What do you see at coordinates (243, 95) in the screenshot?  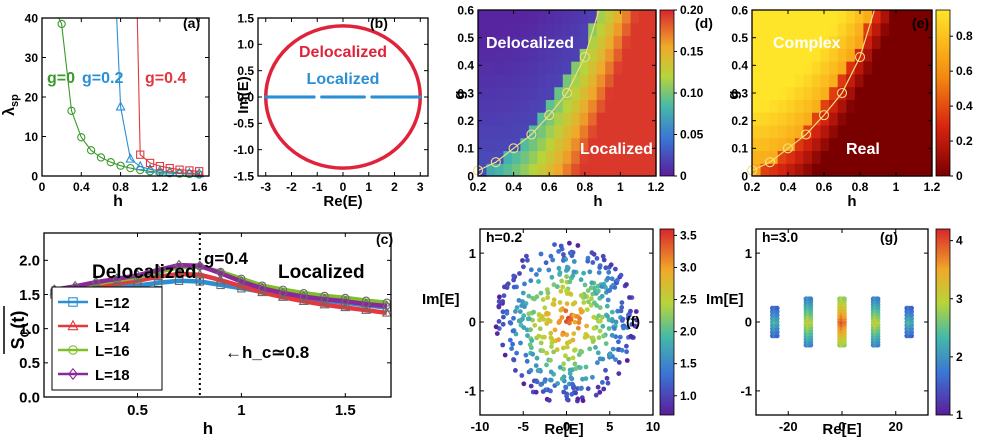 I see `panel-b-ylabel: Im(E)` at bounding box center [243, 95].